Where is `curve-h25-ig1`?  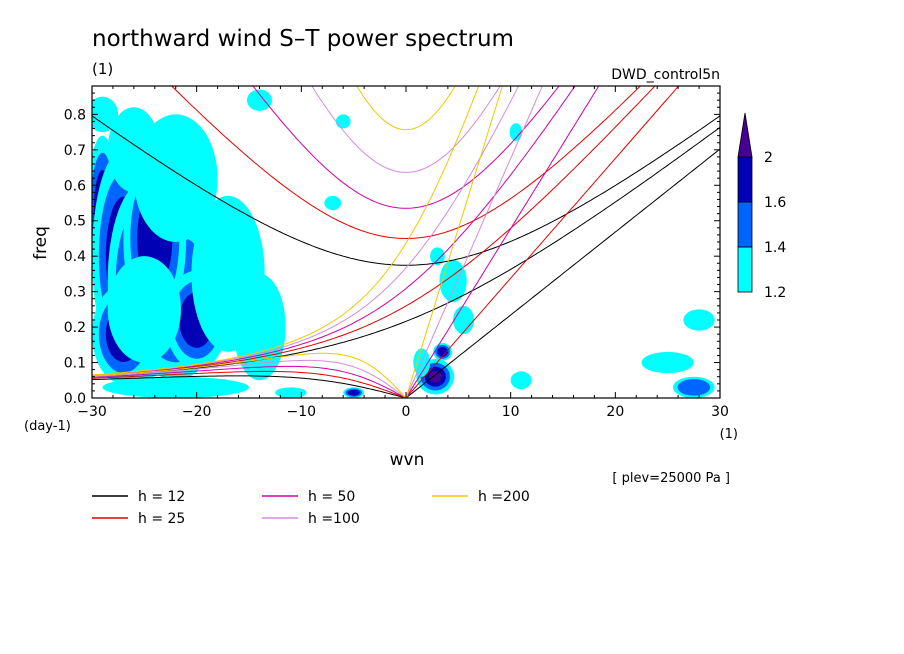 curve-h25-ig1 is located at coordinates (406, 163).